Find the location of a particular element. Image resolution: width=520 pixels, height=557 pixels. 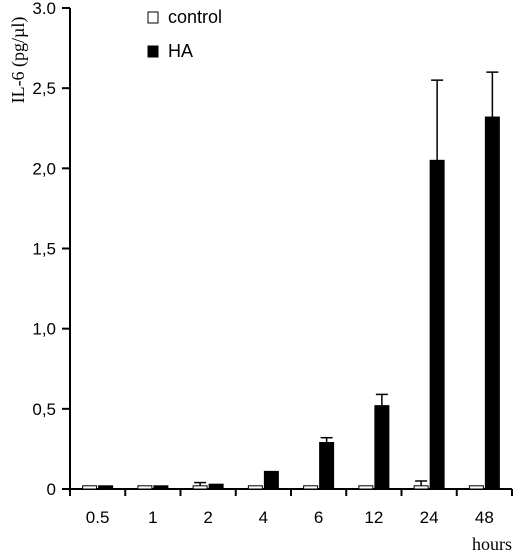

x-tick-label: 24 is located at coordinates (429, 517).